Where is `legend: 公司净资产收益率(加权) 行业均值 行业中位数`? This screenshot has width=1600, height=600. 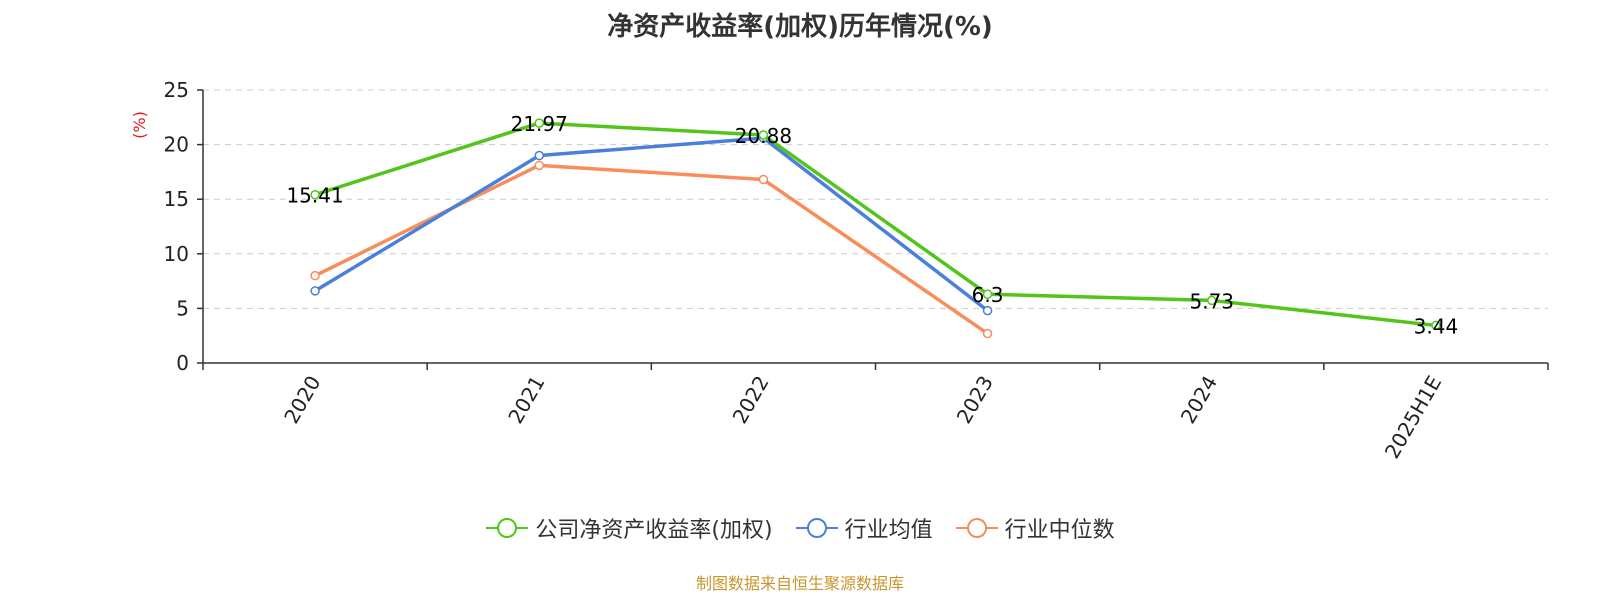
legend: 公司净资产收益率(加权) 行业均值 行业中位数 is located at coordinates (800, 528).